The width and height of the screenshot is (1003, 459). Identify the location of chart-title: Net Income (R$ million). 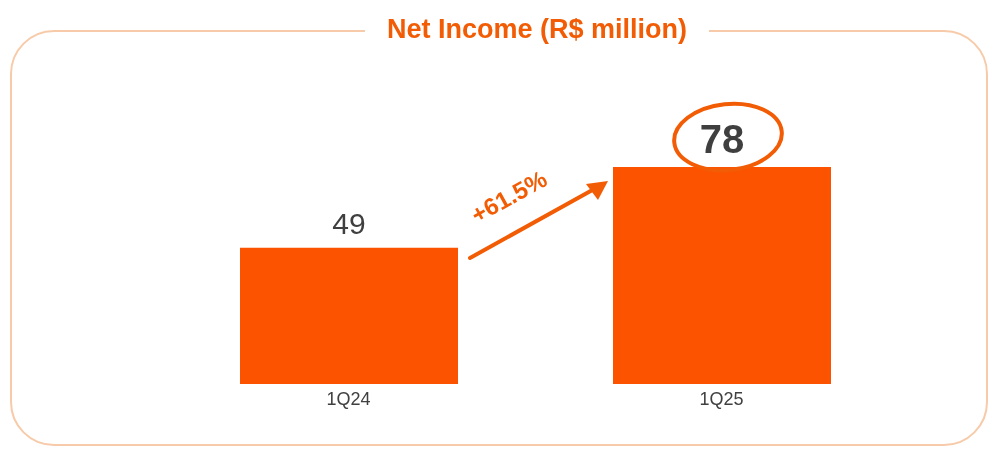
(537, 29).